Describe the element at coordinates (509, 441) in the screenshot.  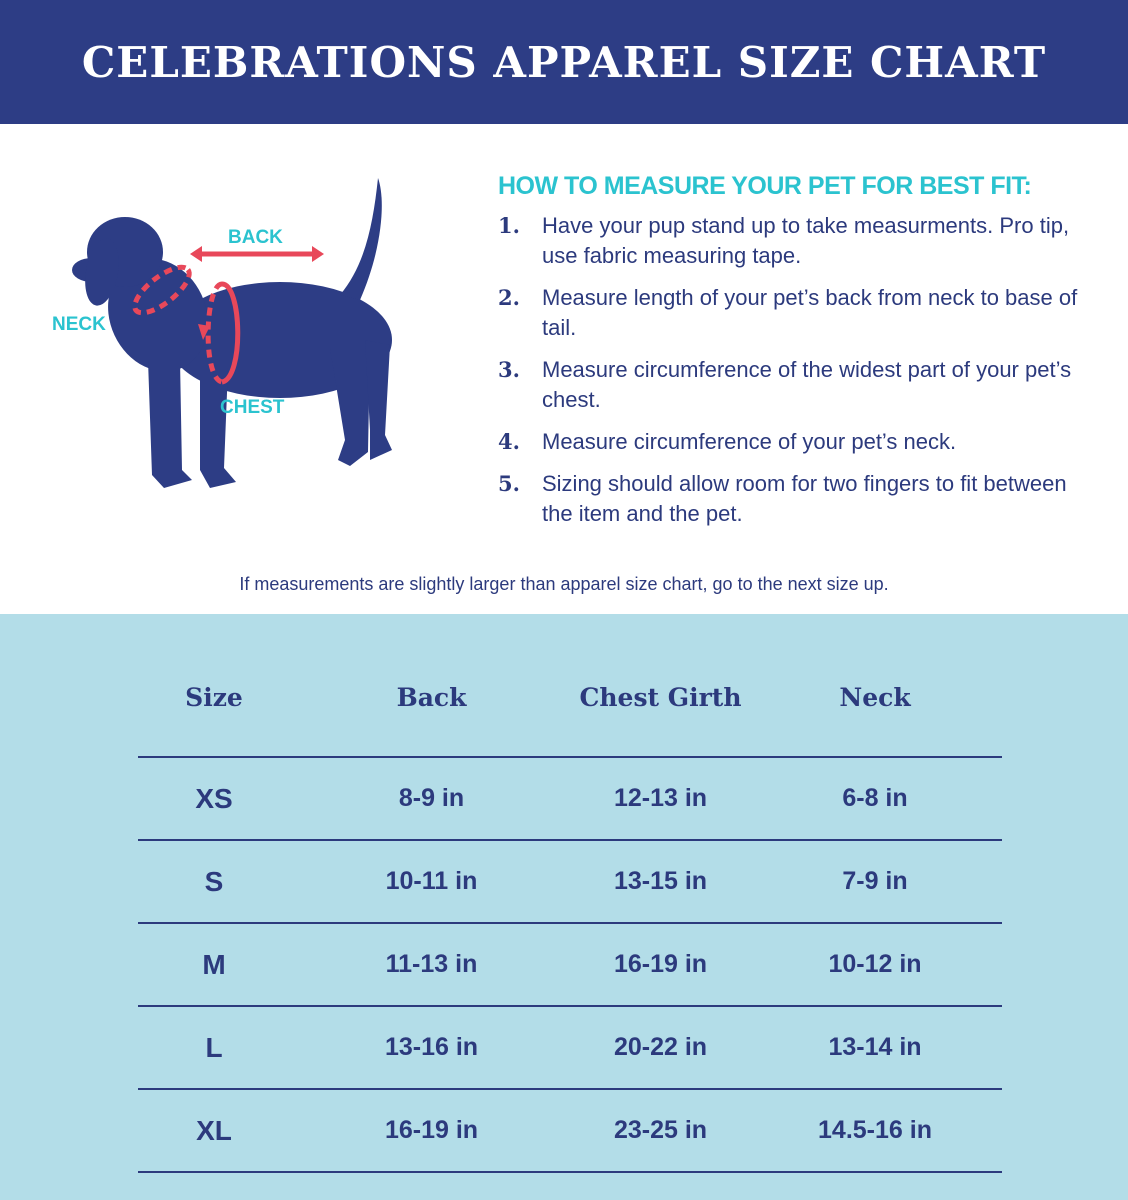
I see `step-number: 4.` at that location.